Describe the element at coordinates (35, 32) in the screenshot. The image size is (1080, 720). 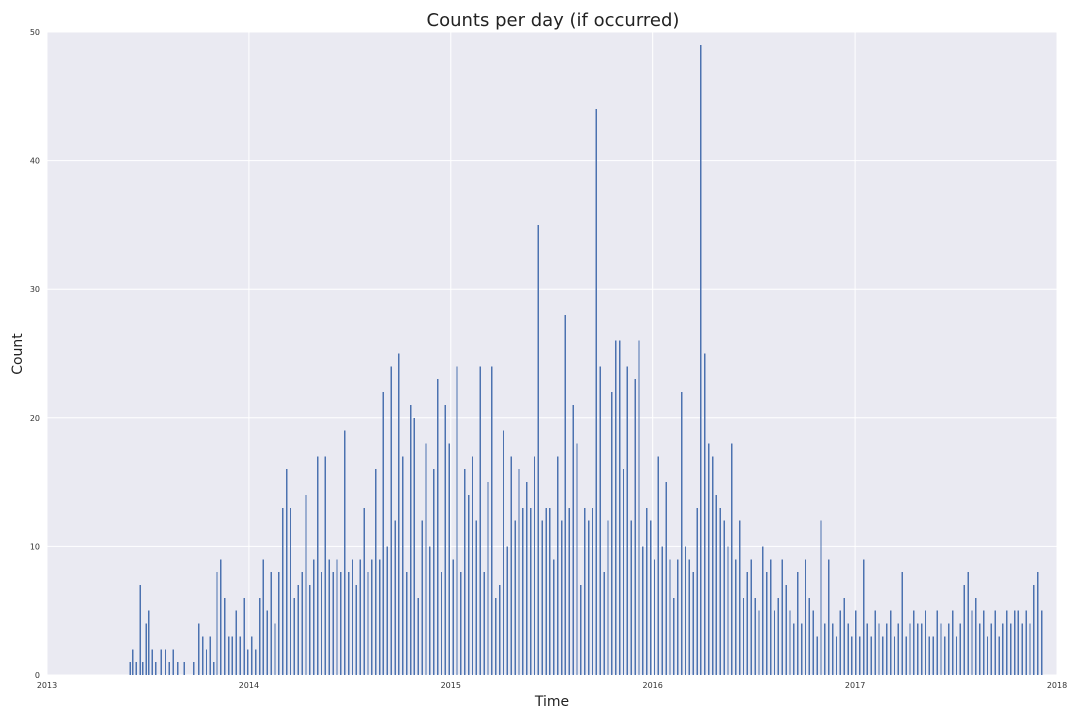
I see `y-tick-label: 50` at that location.